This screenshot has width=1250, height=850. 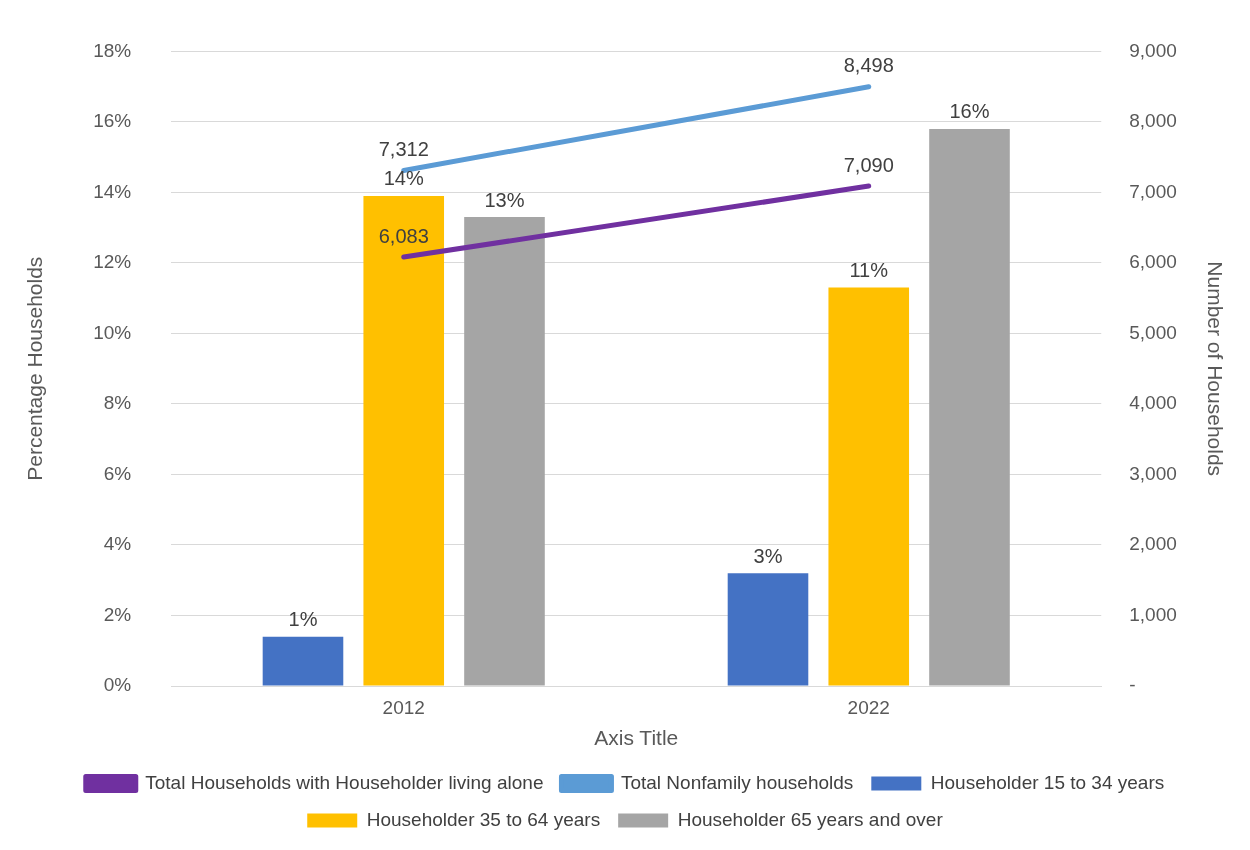 What do you see at coordinates (737, 782) in the screenshot?
I see `legend-label: Total Nonfamily households` at bounding box center [737, 782].